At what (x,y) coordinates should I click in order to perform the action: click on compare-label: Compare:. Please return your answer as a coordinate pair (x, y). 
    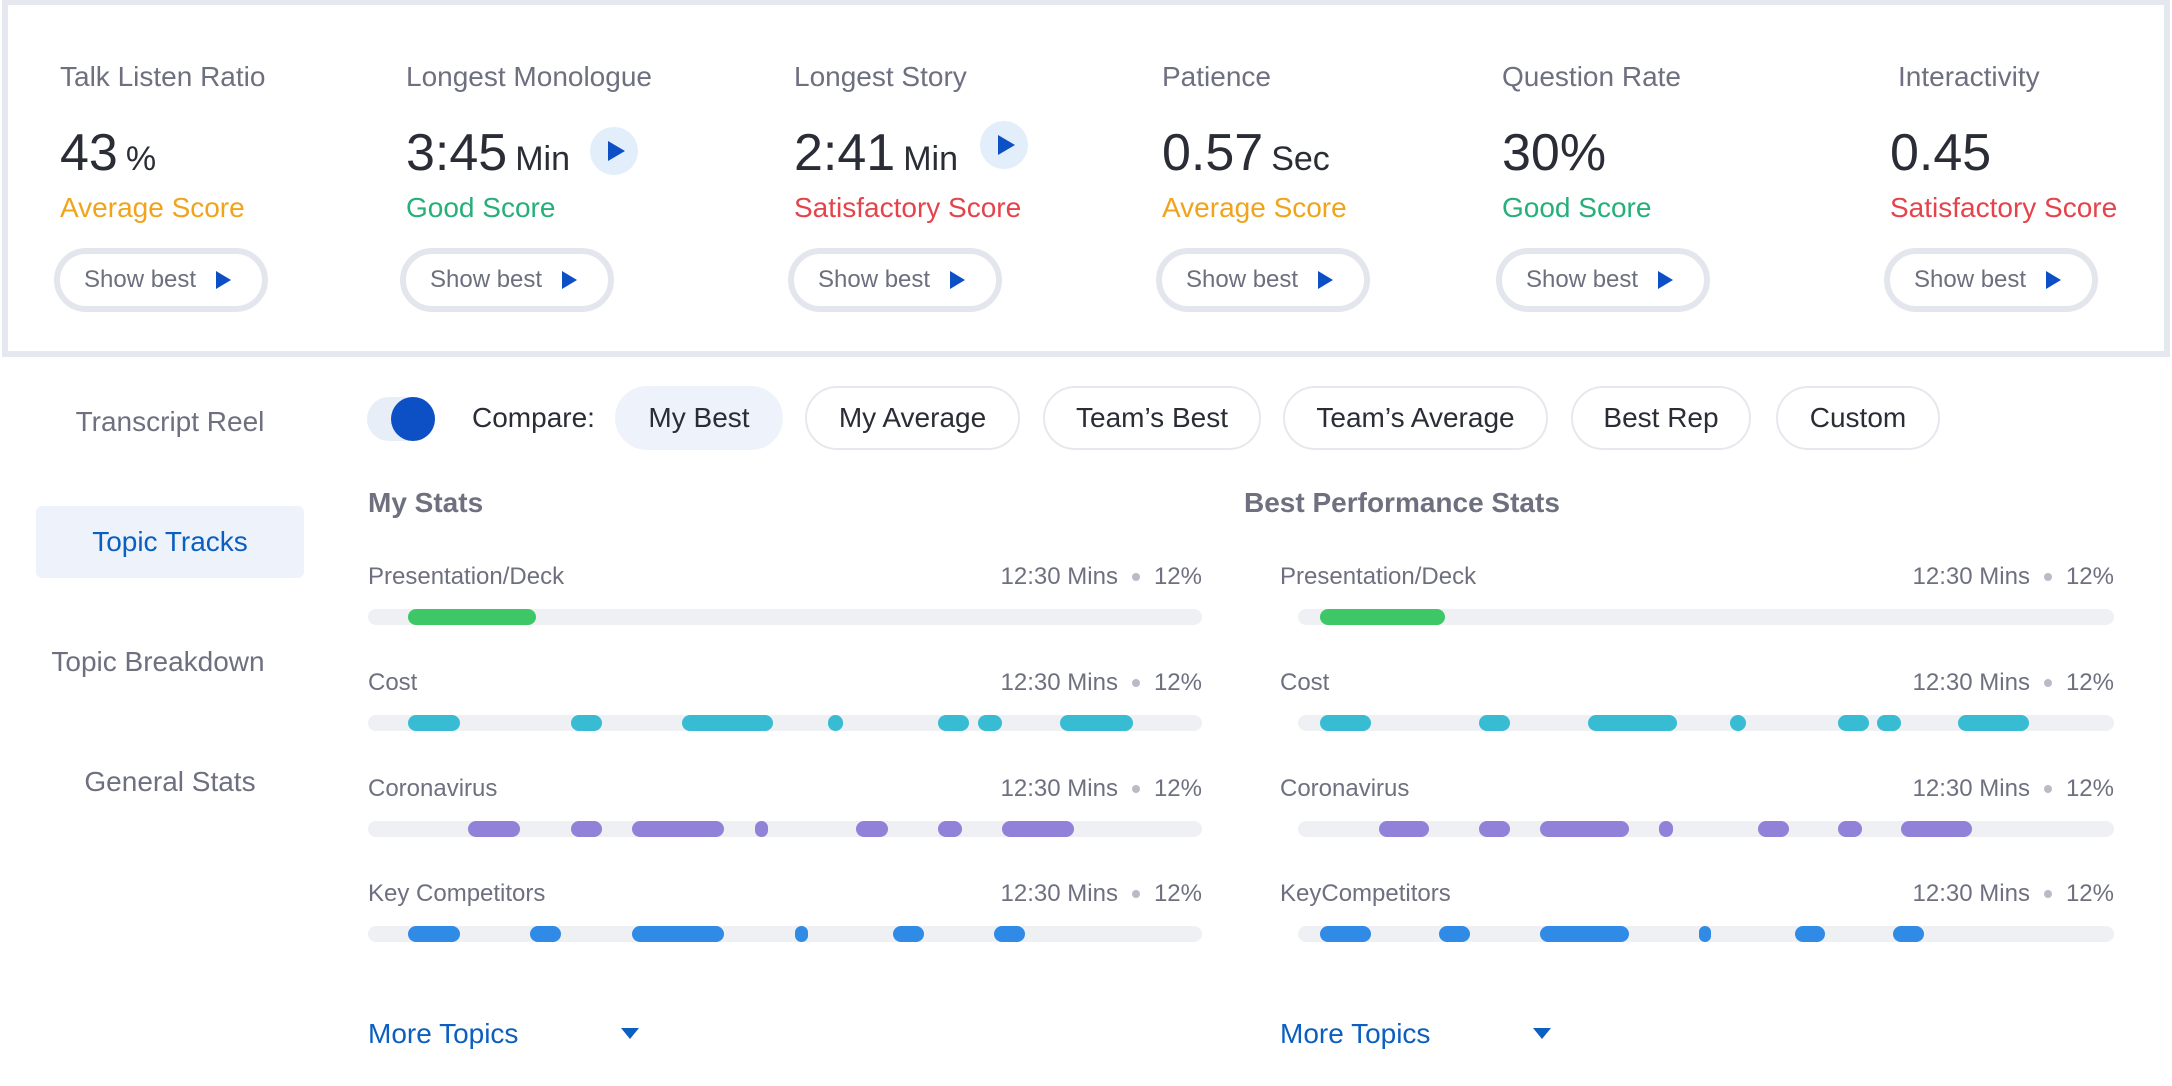
    Looking at the image, I should click on (533, 417).